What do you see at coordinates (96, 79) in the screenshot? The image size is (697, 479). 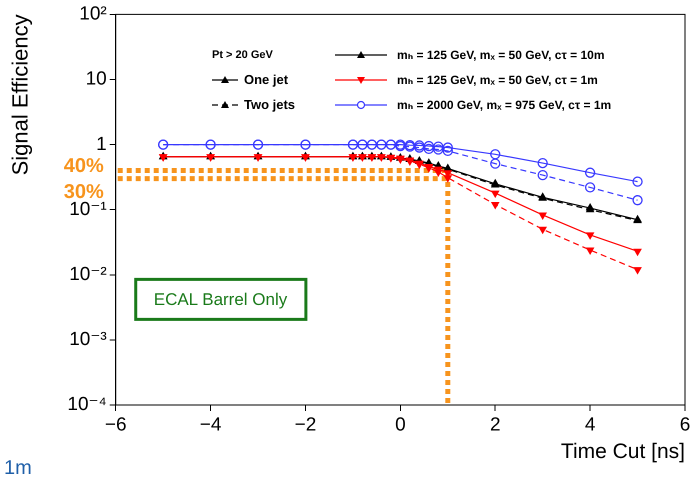 I see `y-tick-label: 10` at bounding box center [96, 79].